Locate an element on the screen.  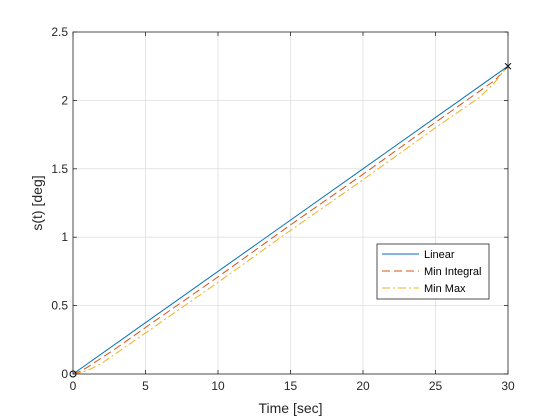
y-axis-label: s(t) [deg] is located at coordinates (37, 202).